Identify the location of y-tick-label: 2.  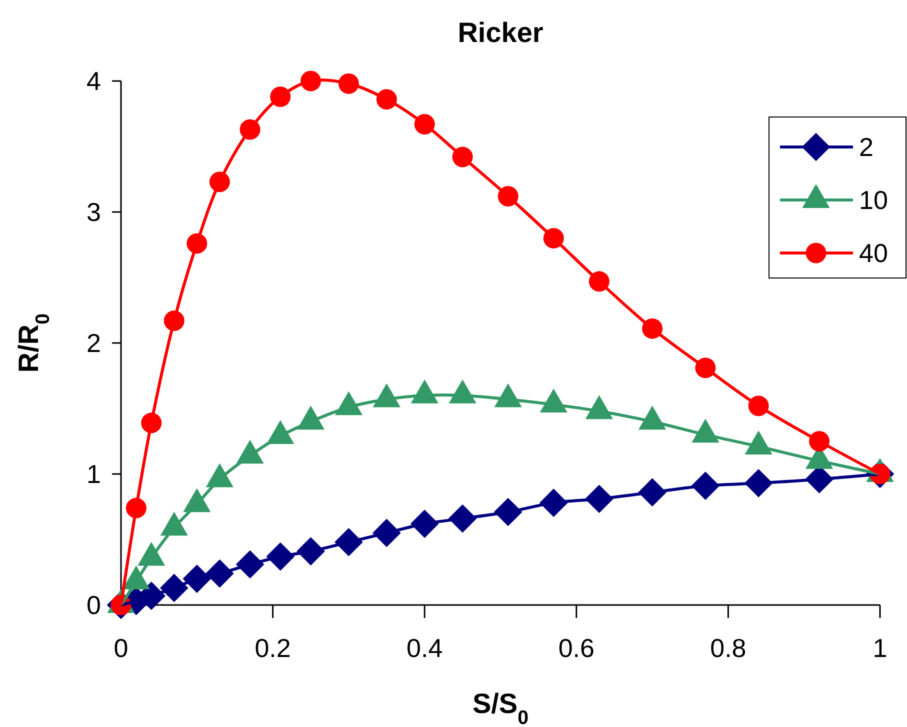
(93, 343).